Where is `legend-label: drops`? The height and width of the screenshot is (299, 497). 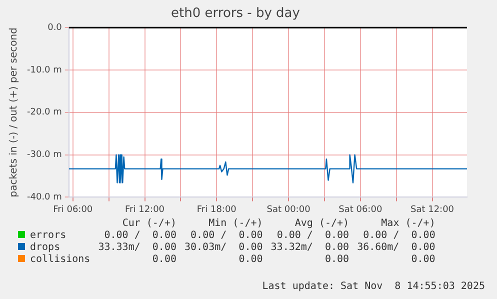
legend-label: drops is located at coordinates (45, 248).